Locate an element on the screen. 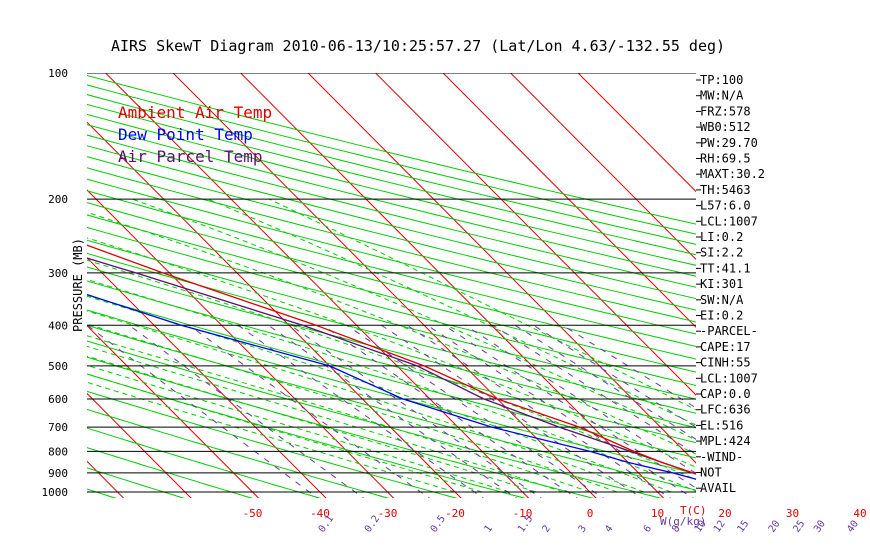 The image size is (870, 560). stats-item: RH:69.5 is located at coordinates (725, 159).